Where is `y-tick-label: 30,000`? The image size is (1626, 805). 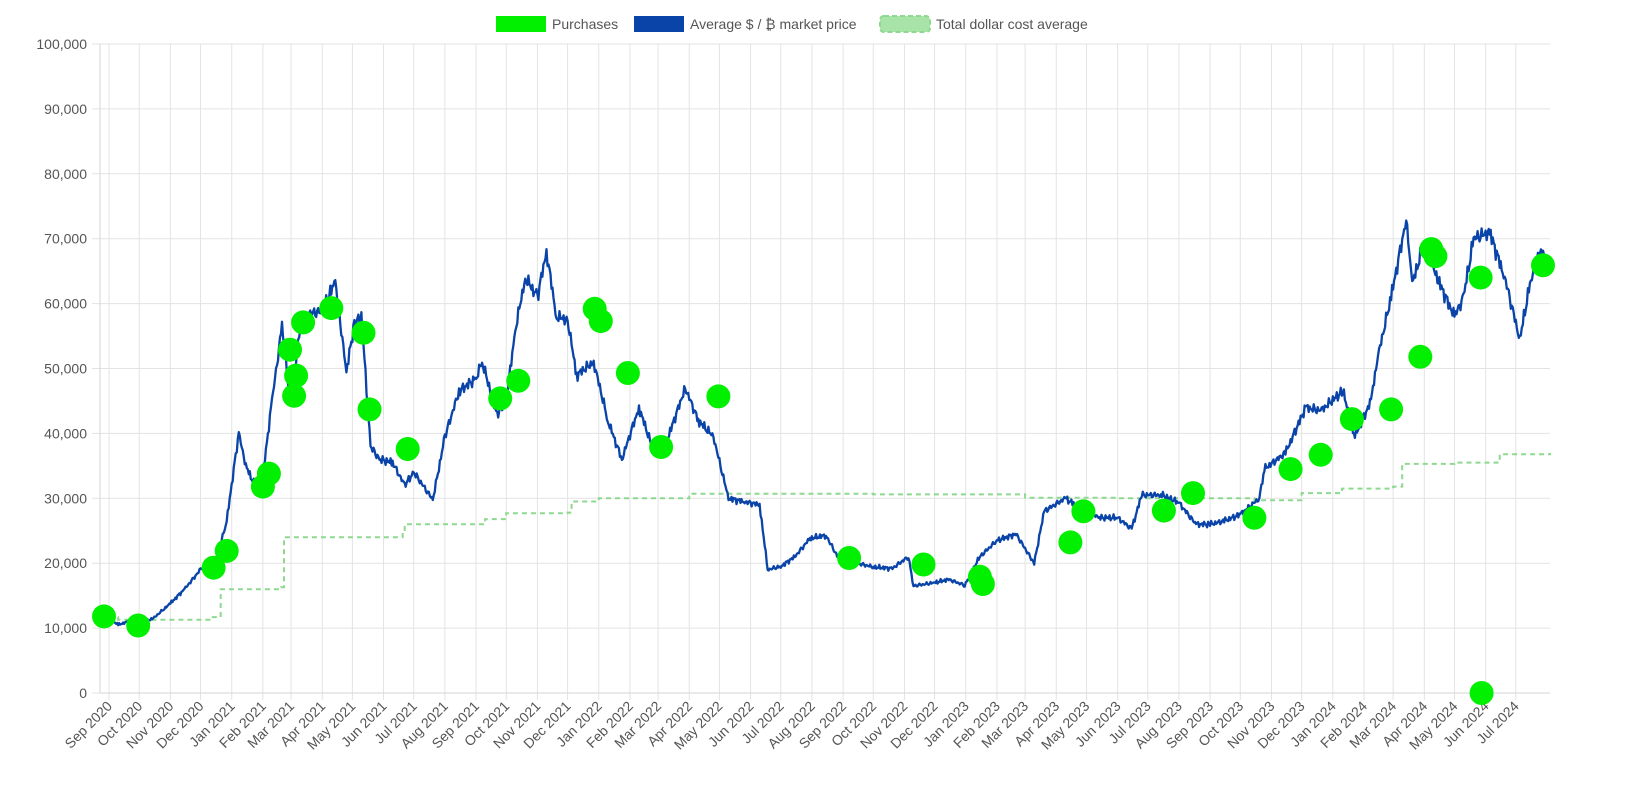
y-tick-label: 30,000 is located at coordinates (65, 498).